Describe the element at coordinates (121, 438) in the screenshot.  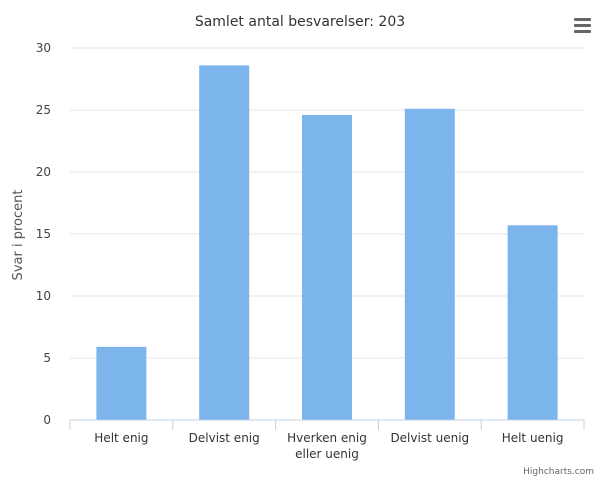
I see `x-tick-label: Helt enig` at that location.